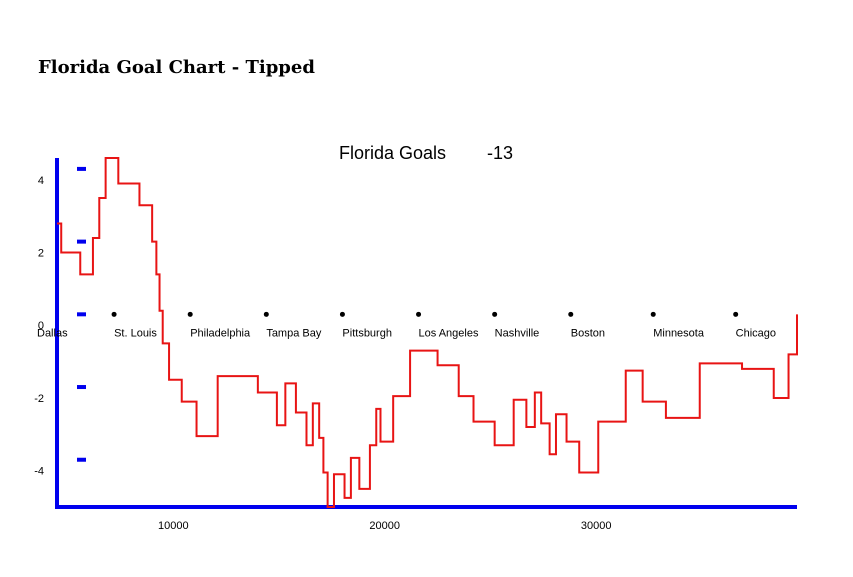  I want to click on chart-title: Florida Goals, so click(392, 153).